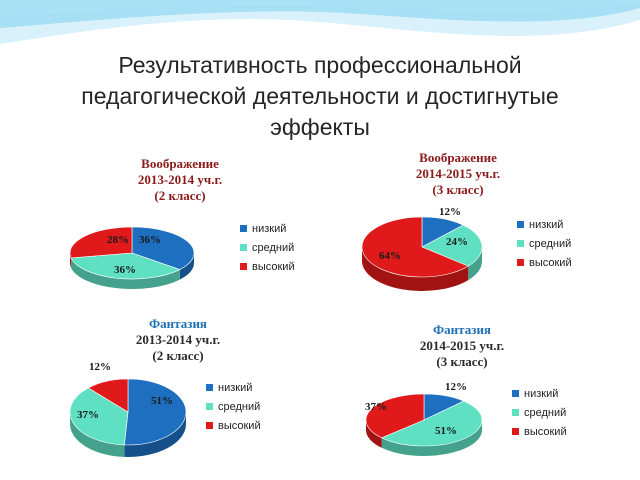 Image resolution: width=640 pixels, height=480 pixels. I want to click on chart-2-title: Воображение 2014-2015 уч.г. (3 класс), so click(458, 174).